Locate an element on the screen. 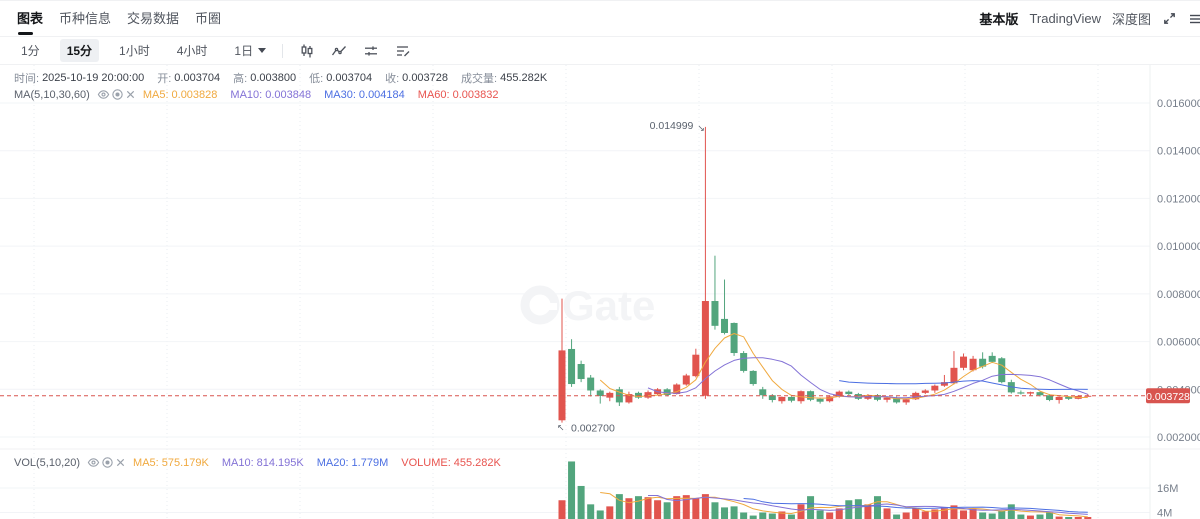 The image size is (1200, 519). open-value: 0.003704 is located at coordinates (197, 78).